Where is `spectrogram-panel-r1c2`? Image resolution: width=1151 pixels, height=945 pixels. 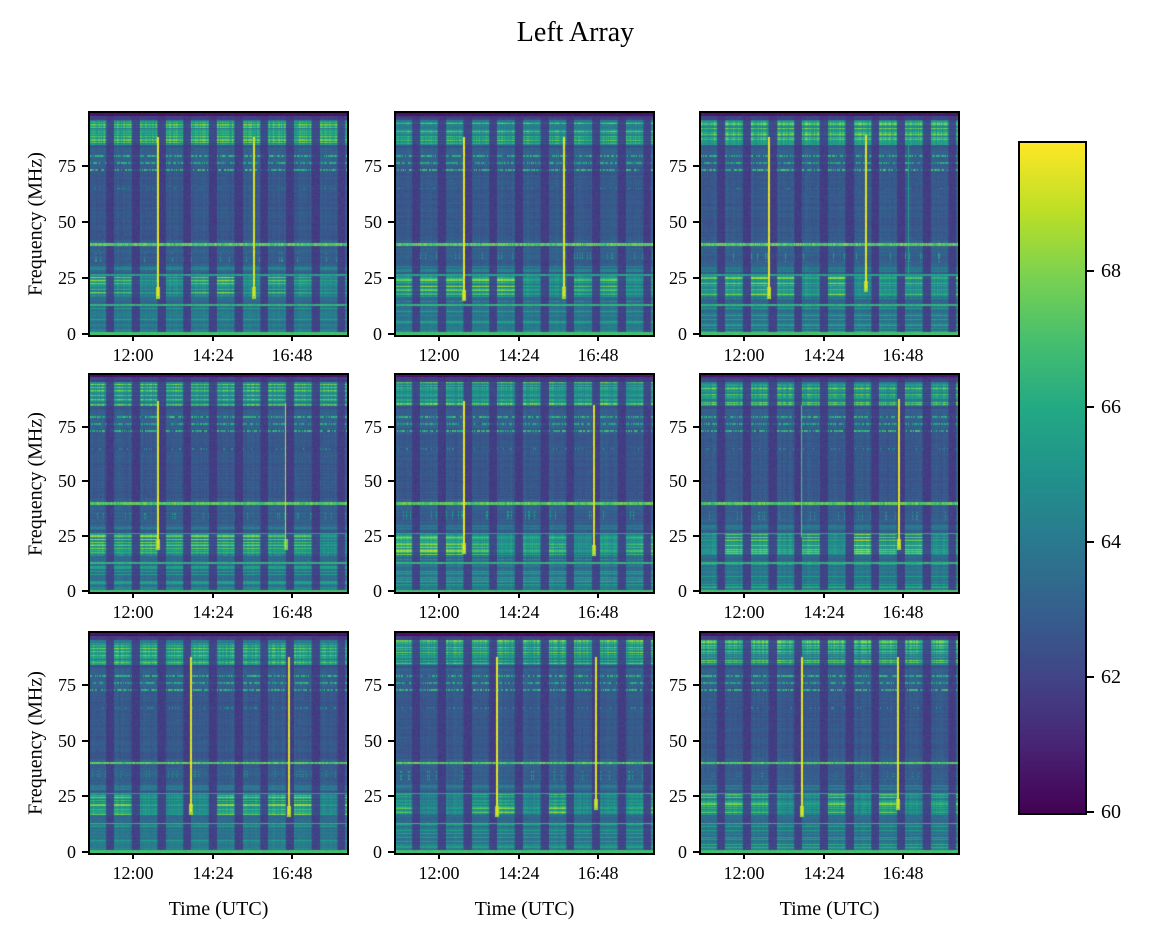 spectrogram-panel-r1c2 is located at coordinates (829, 483).